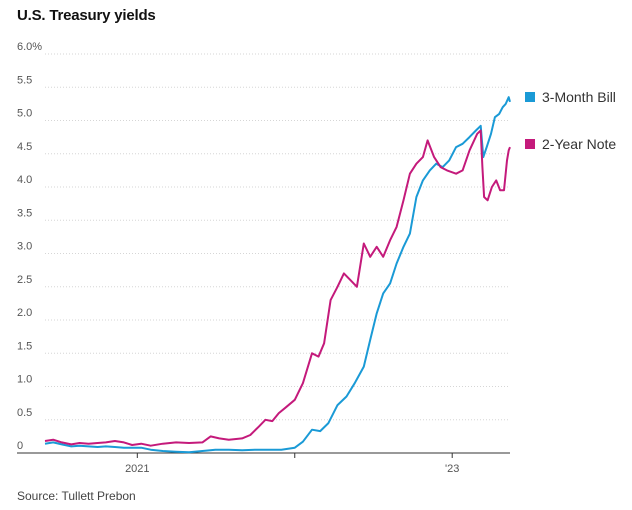  I want to click on y-tick-label: 2.5, so click(24, 280).